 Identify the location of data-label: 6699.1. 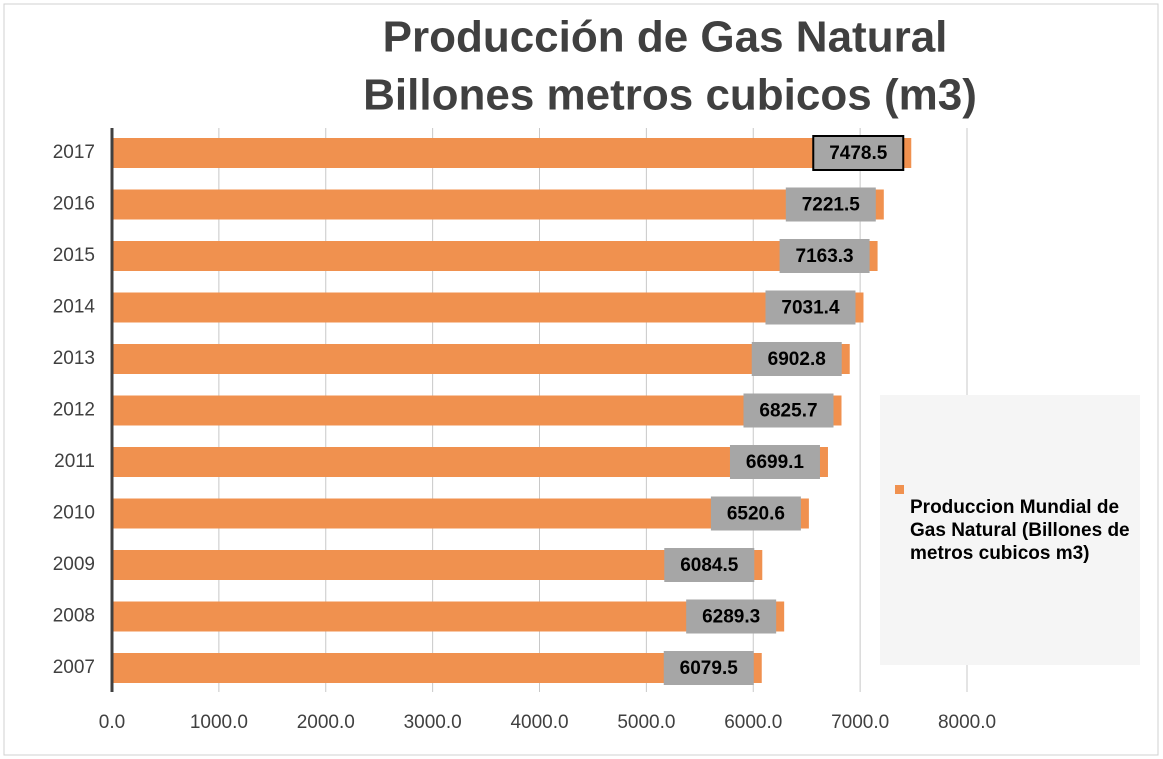
(775, 462).